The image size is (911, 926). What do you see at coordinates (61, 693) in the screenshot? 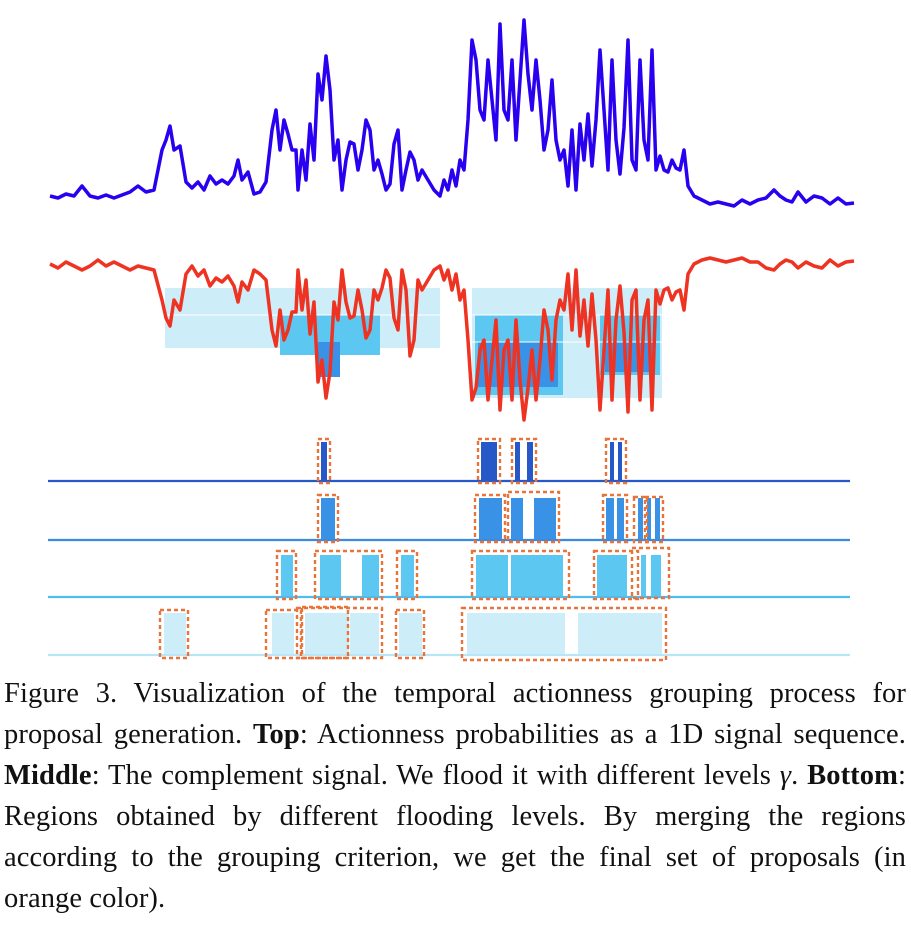
I see `figure-label: Figure 3.` at bounding box center [61, 693].